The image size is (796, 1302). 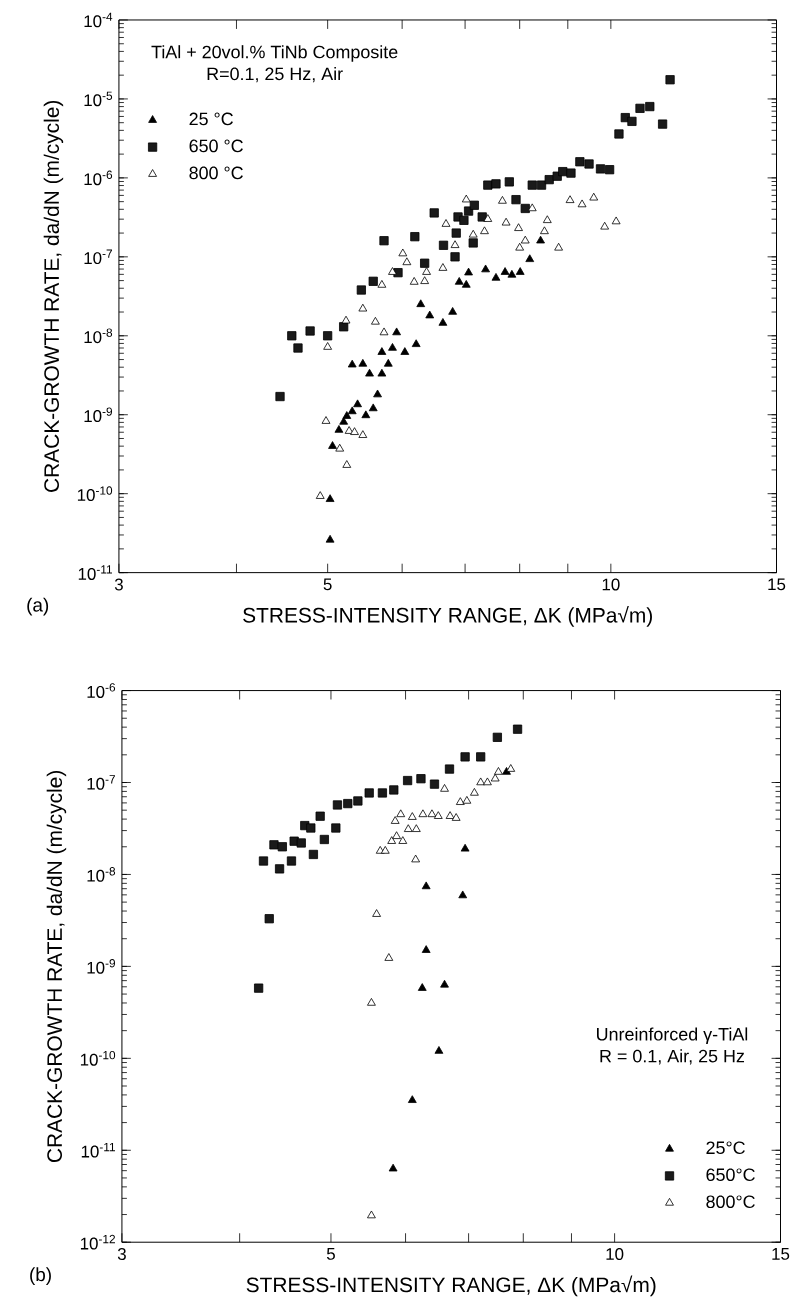 I want to click on annotation: Unreinforced γ-TiAl, so click(x=672, y=1036).